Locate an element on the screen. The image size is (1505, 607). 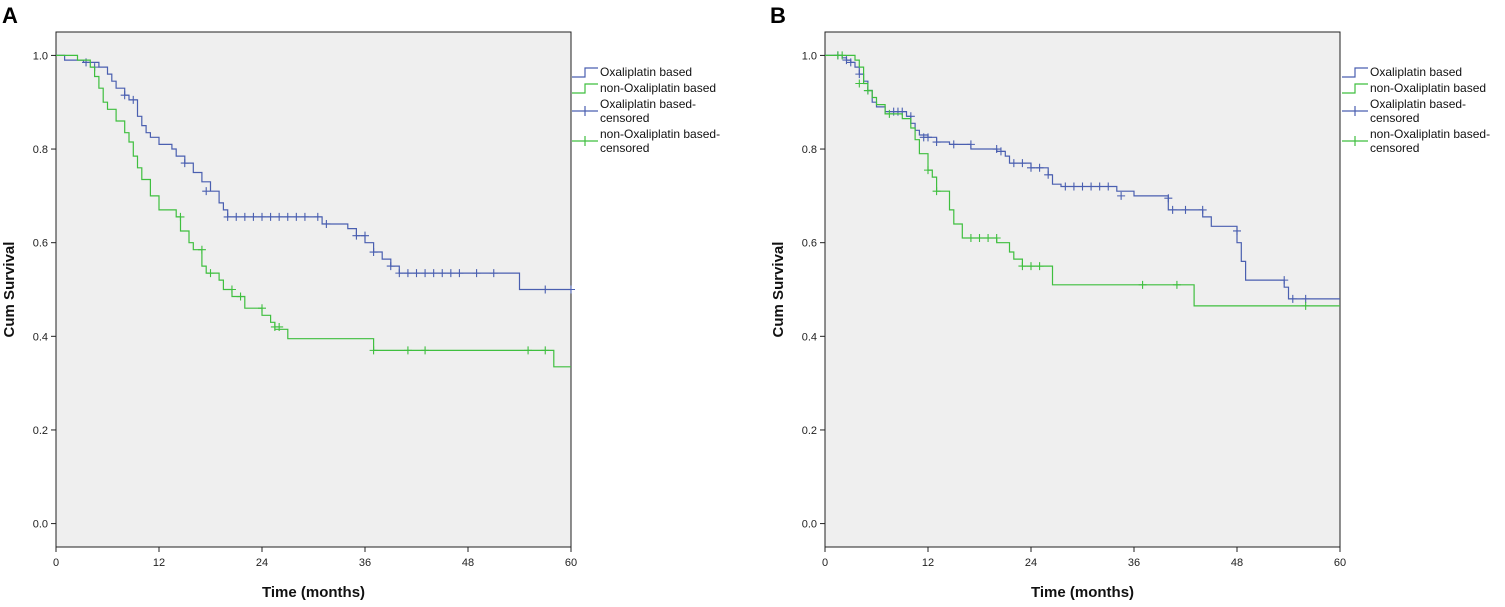
b-y-tick-label: 1.0 is located at coordinates (809, 56).